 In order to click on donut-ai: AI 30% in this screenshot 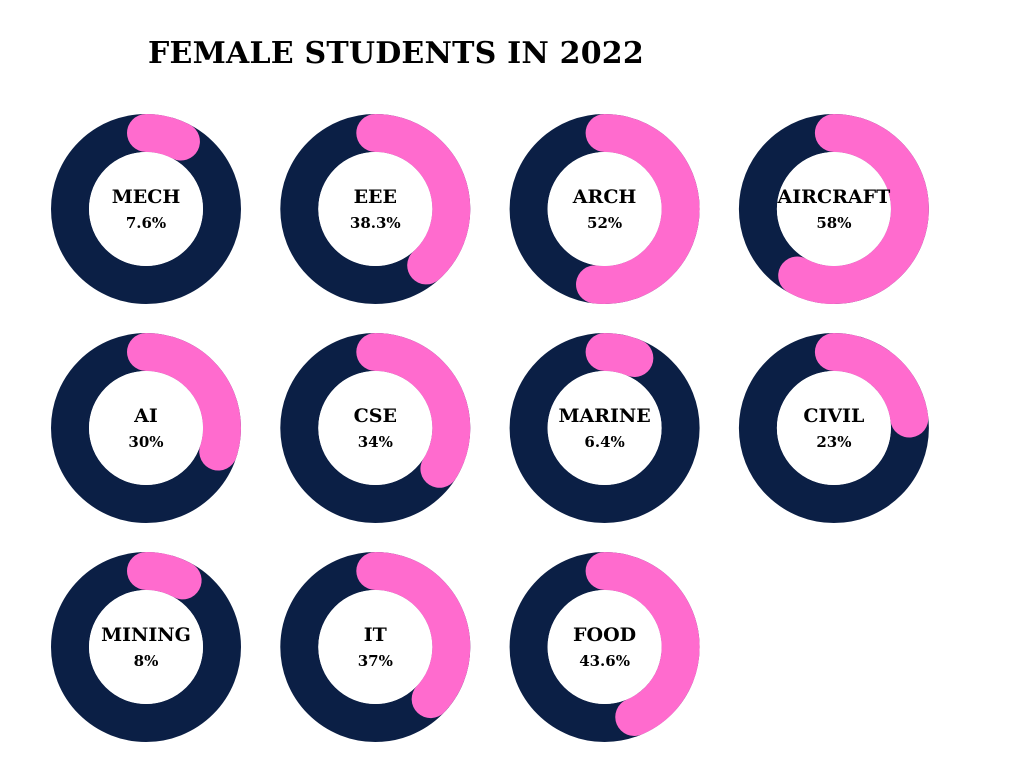, I will do `click(146, 428)`.